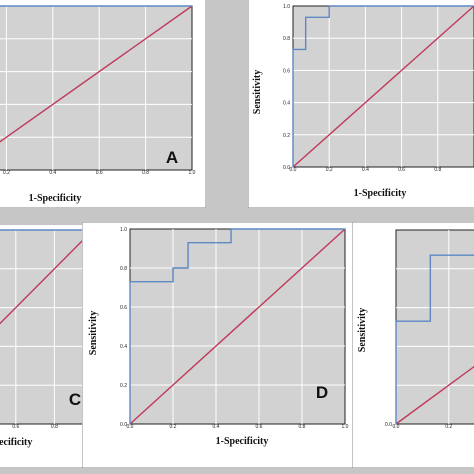  I want to click on panel-b-roc-curve, so click(383, 86).